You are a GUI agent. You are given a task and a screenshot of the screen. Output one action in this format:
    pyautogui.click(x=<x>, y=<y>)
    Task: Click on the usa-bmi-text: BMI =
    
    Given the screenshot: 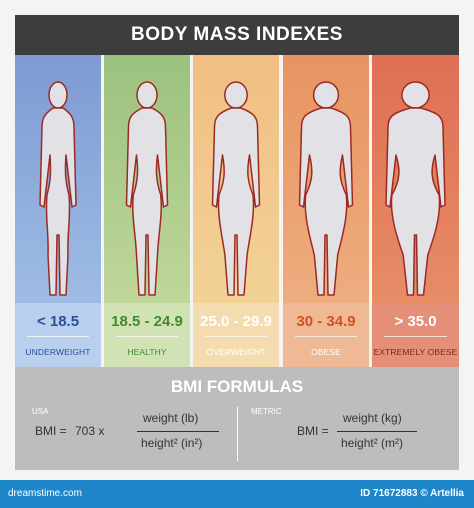 What is the action you would take?
    pyautogui.click(x=51, y=431)
    